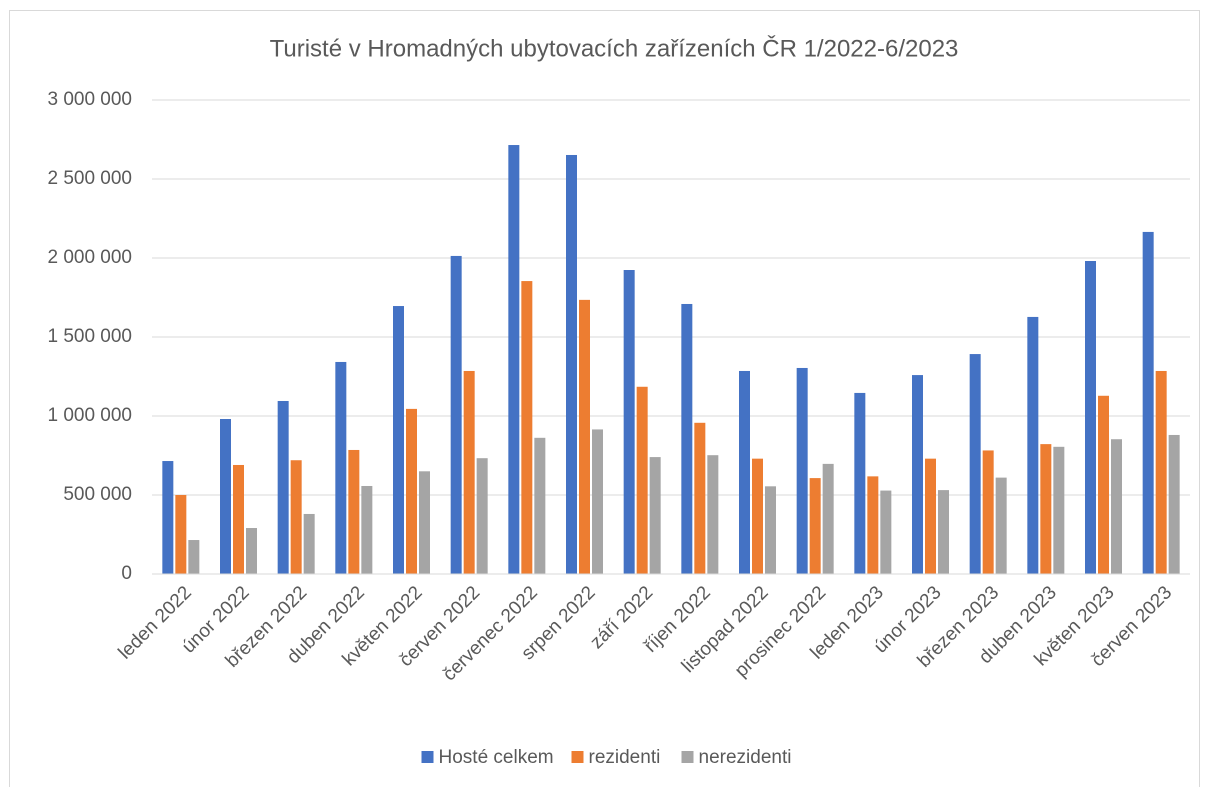 The image size is (1208, 787). Describe the element at coordinates (745, 757) in the screenshot. I see `legend-label: nerezidenti` at that location.